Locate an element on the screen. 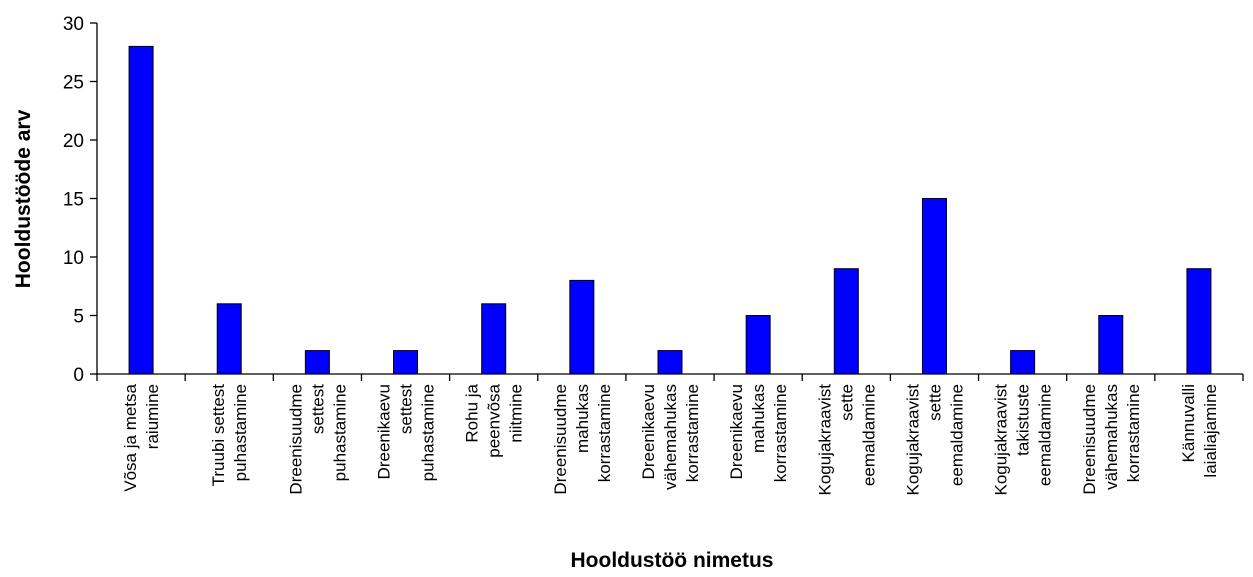 The image size is (1253, 577). y-tick-label: 0 is located at coordinates (78, 375).